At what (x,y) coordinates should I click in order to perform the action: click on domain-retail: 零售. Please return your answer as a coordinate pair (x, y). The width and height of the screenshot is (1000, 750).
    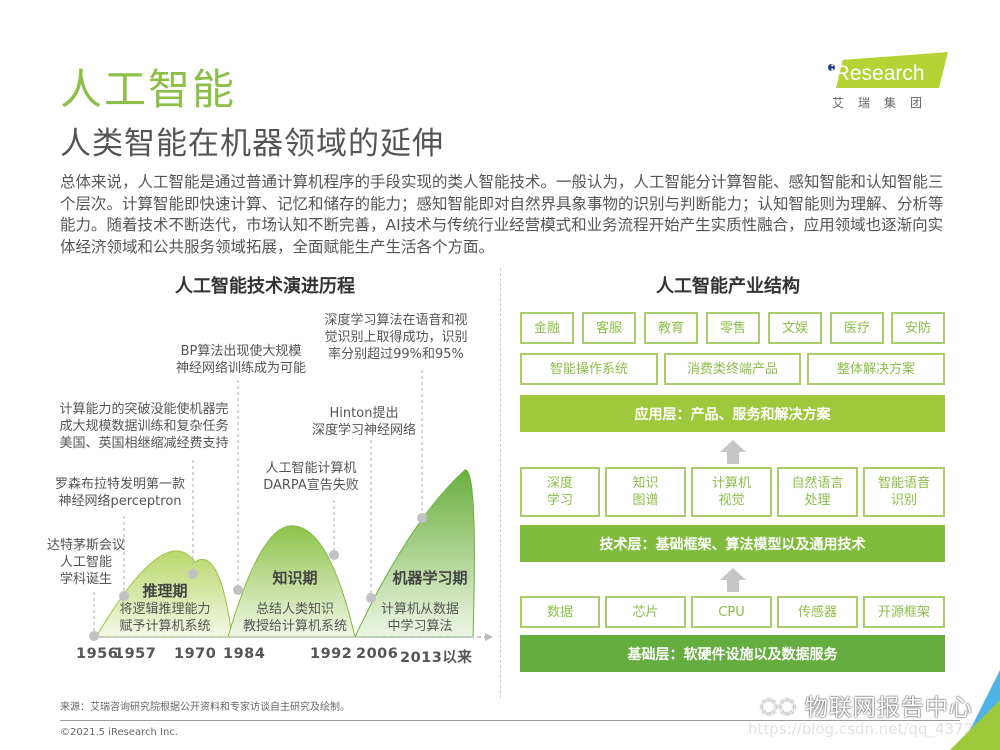
    Looking at the image, I should click on (733, 328).